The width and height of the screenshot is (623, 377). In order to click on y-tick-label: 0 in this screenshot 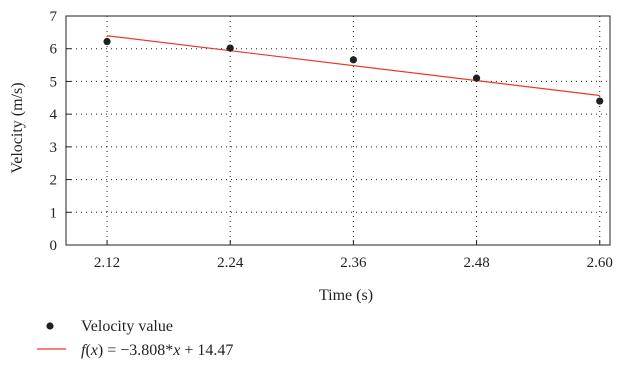, I will do `click(54, 246)`.